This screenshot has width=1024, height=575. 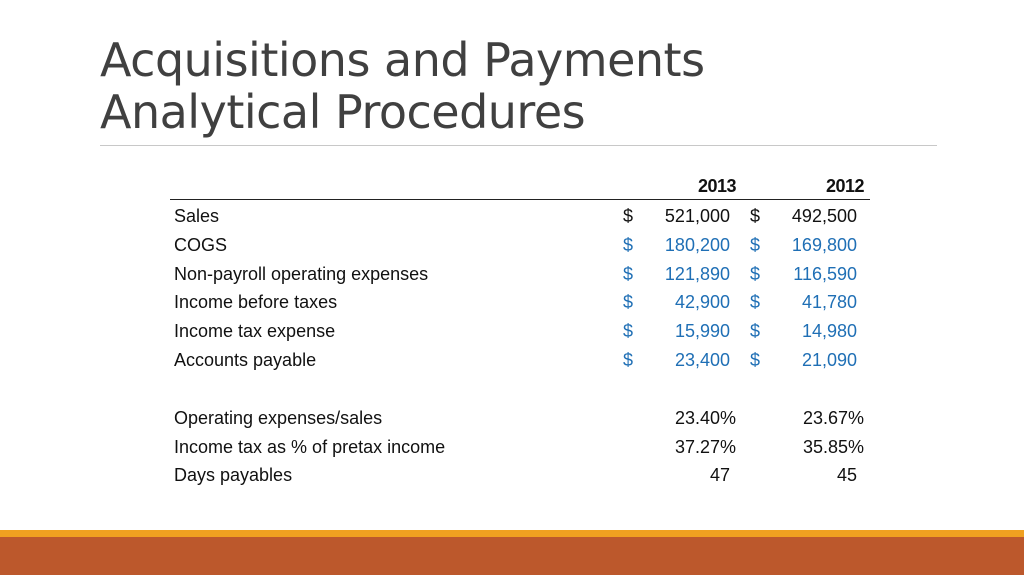 What do you see at coordinates (518, 145) in the screenshot?
I see `title-divider` at bounding box center [518, 145].